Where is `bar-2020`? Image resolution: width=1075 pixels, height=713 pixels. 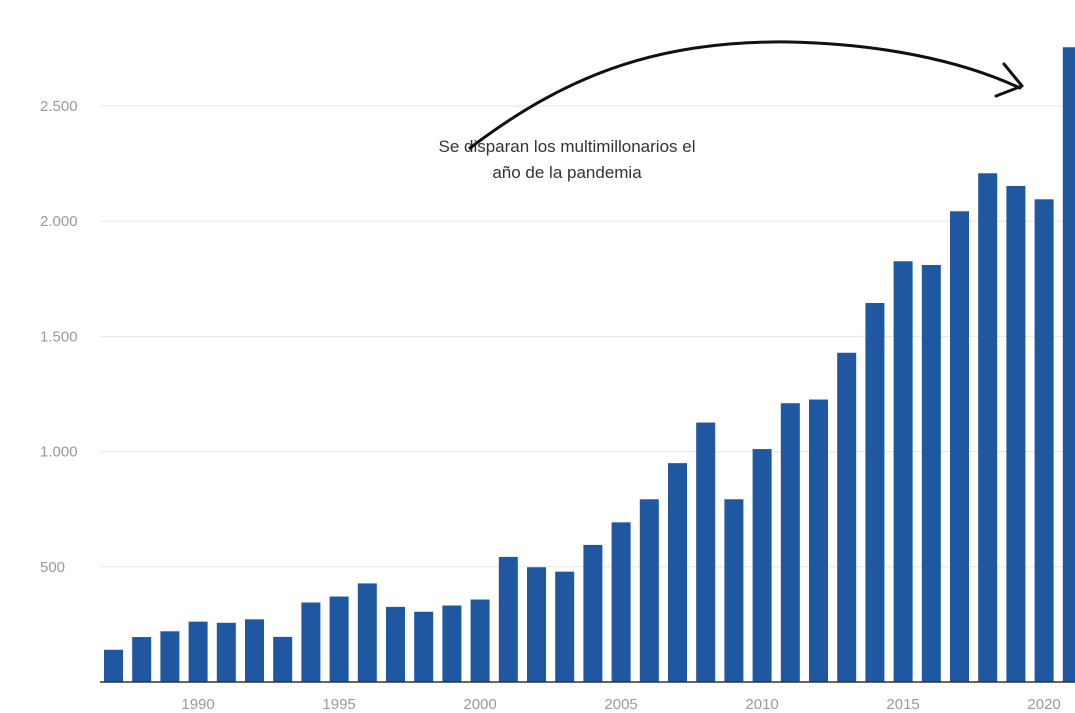 bar-2020 is located at coordinates (1044, 440).